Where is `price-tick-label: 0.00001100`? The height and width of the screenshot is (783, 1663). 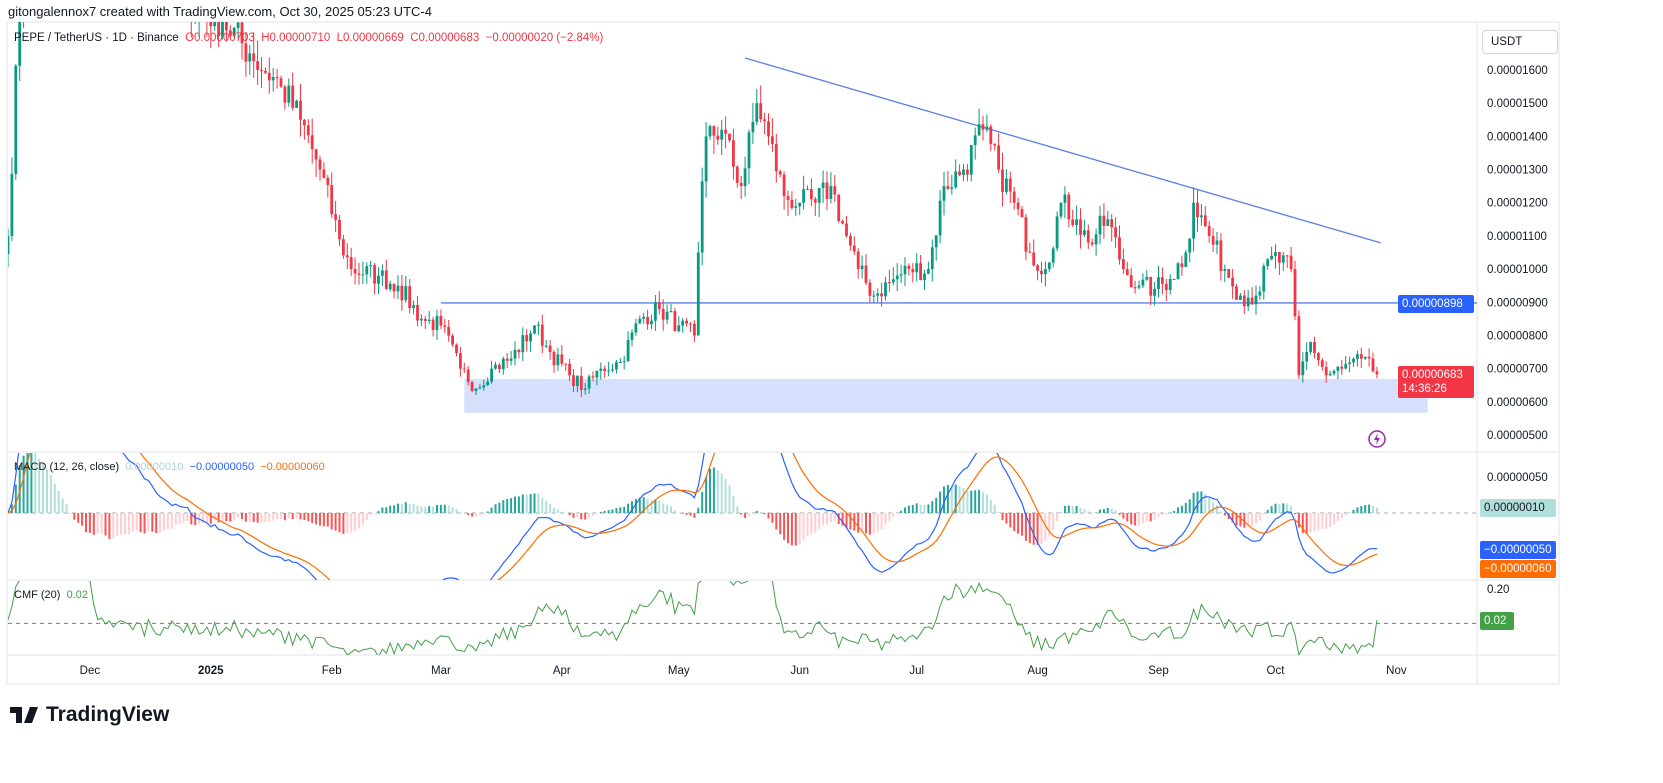 price-tick-label: 0.00001100 is located at coordinates (1517, 237).